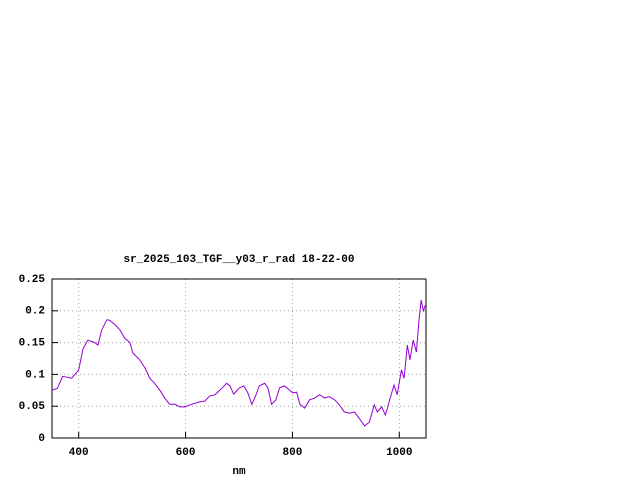 This screenshot has height=480, width=640. What do you see at coordinates (32, 407) in the screenshot?
I see `y-tick-label: 0.05` at bounding box center [32, 407].